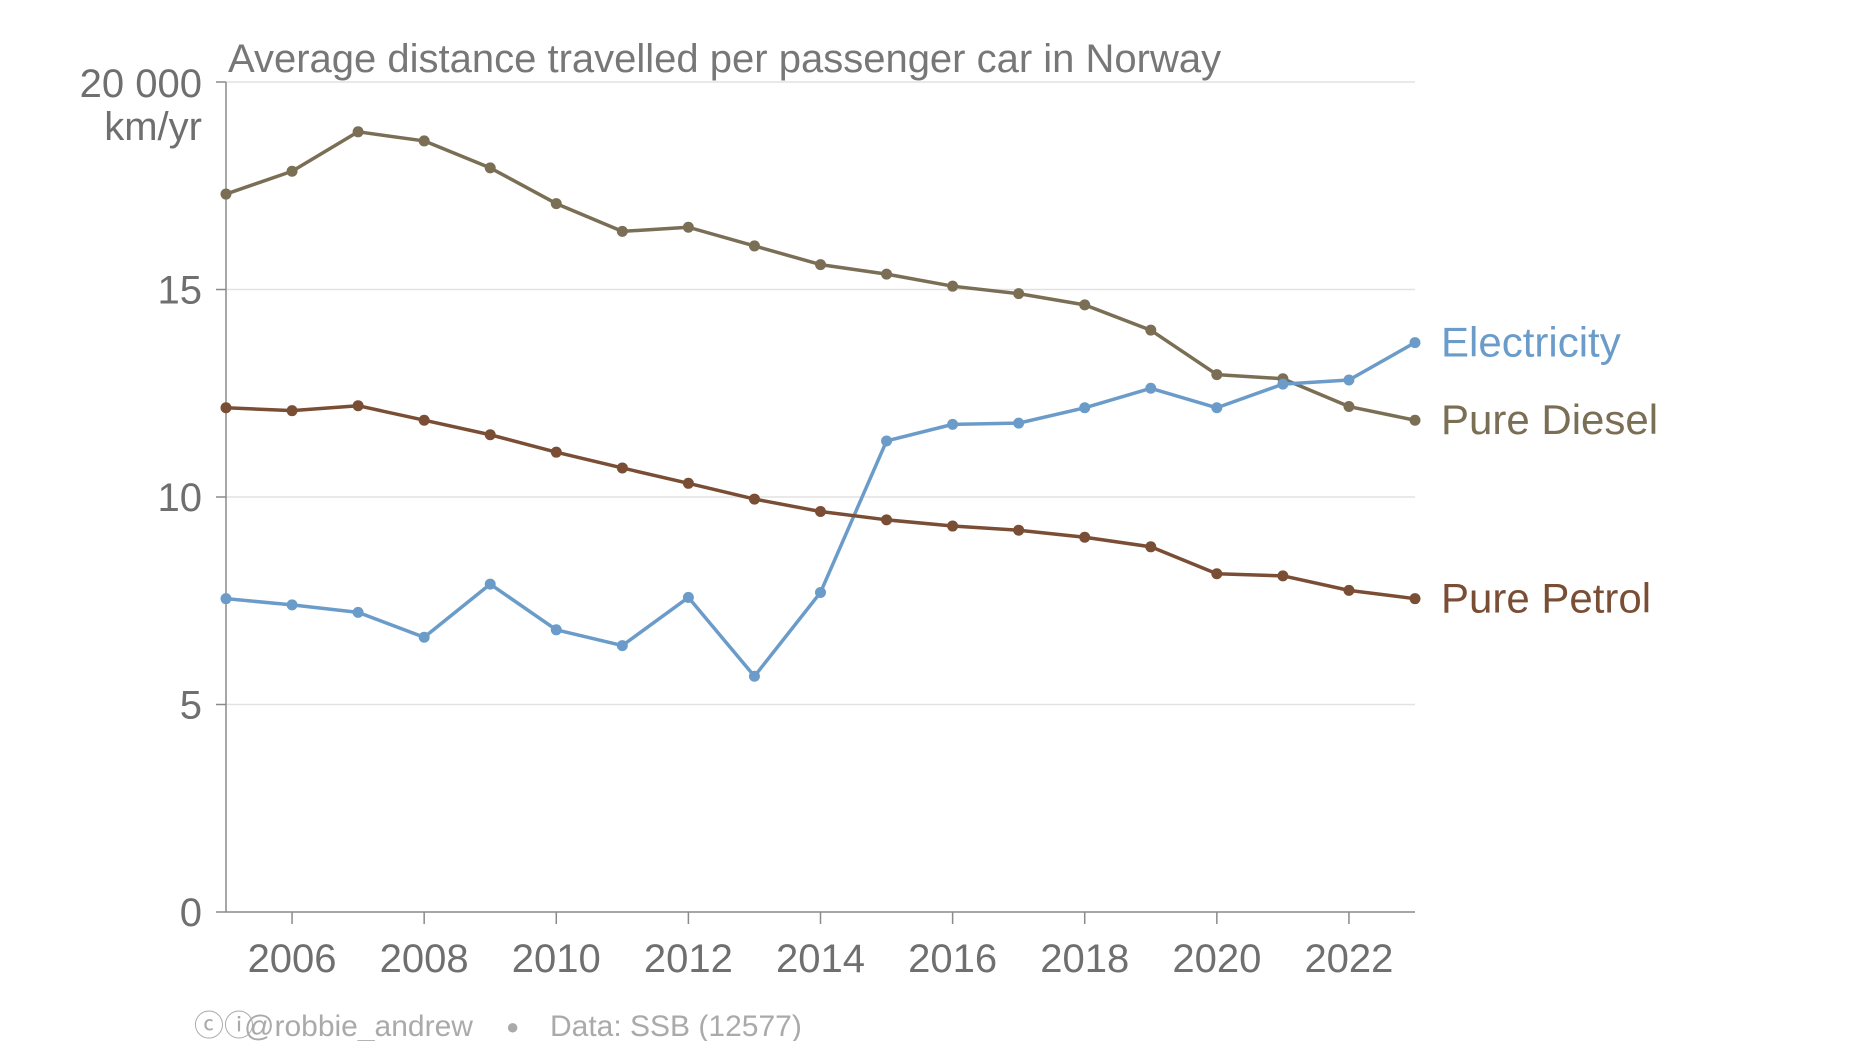 This screenshot has width=1852, height=1041. What do you see at coordinates (424, 959) in the screenshot?
I see `x-tick-label: 2008` at bounding box center [424, 959].